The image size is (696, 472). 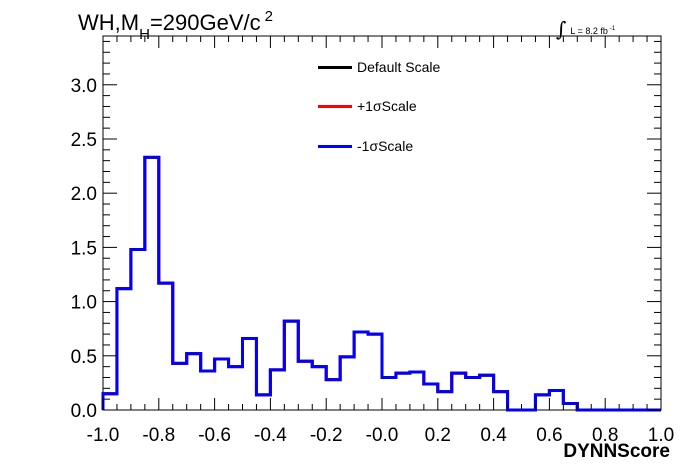 I want to click on x-tick-label: -1.0, so click(x=103, y=435).